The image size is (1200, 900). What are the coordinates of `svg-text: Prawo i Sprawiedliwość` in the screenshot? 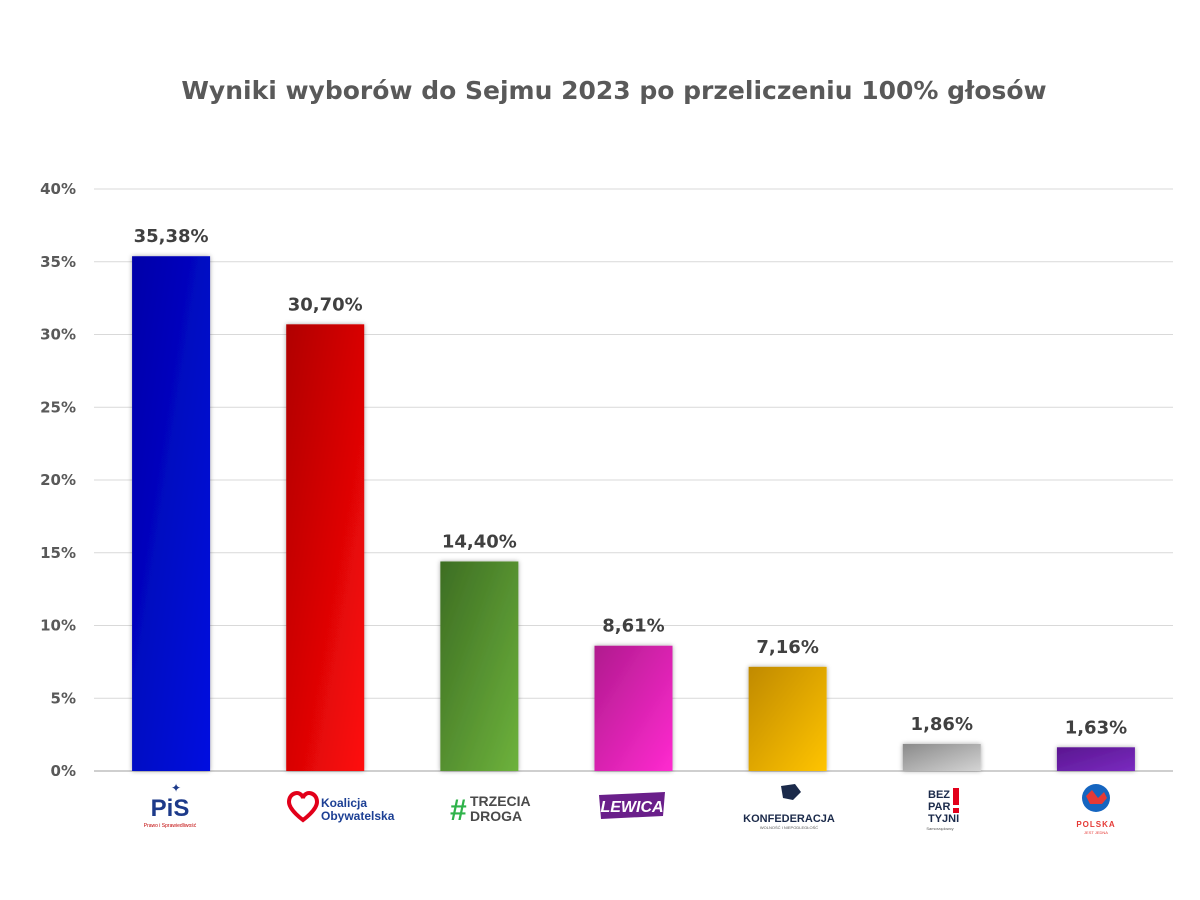 It's located at (170, 826).